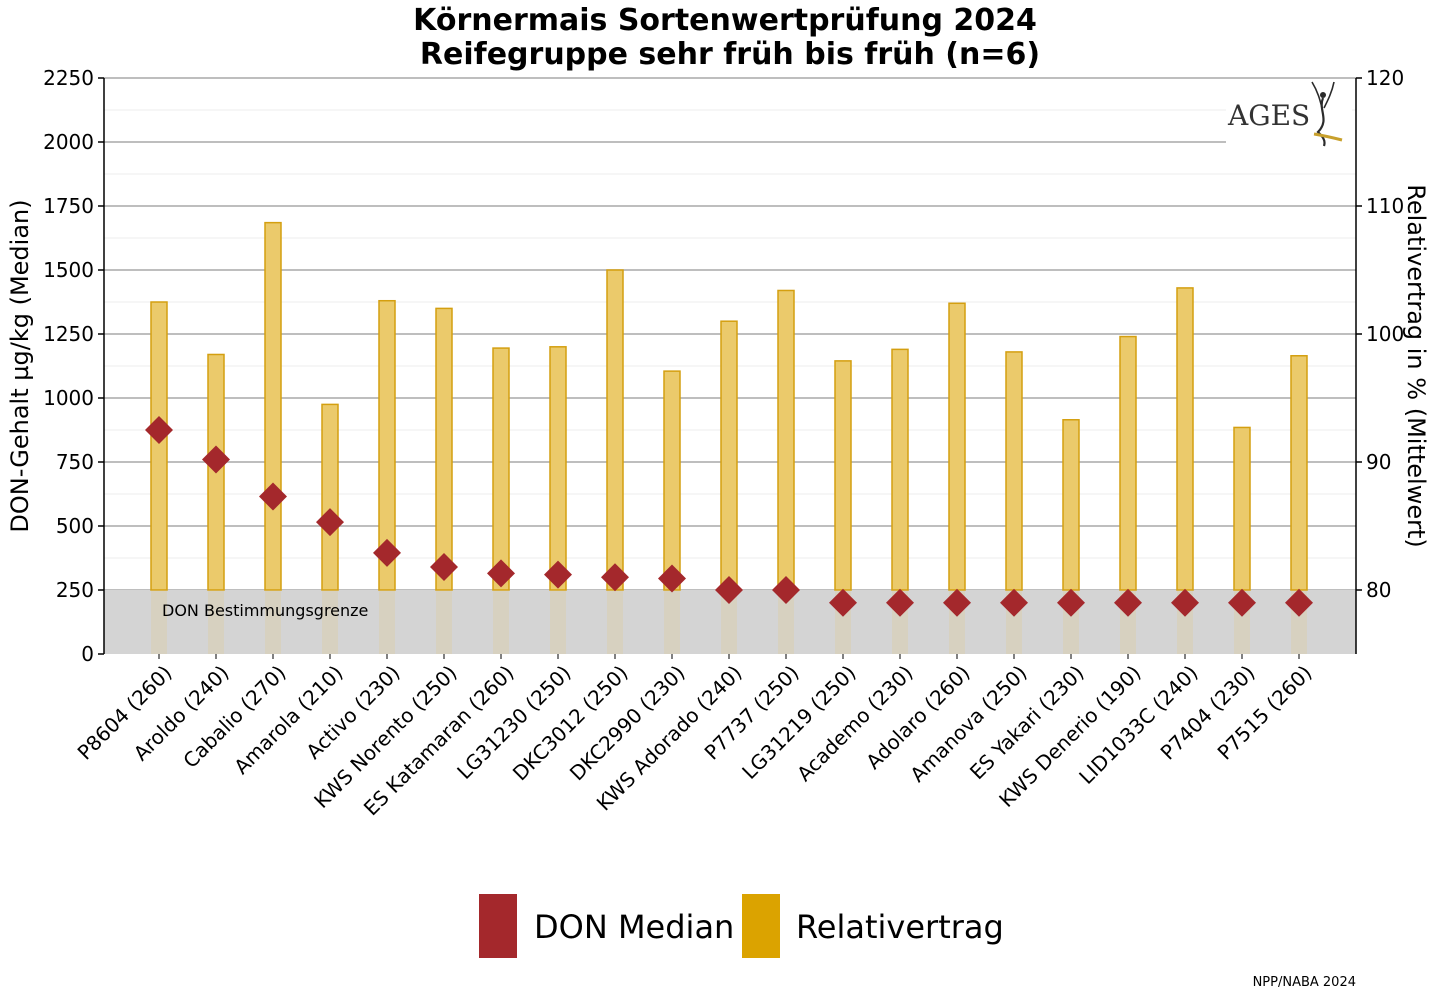 This screenshot has height=997, width=1440. What do you see at coordinates (68, 78) in the screenshot?
I see `y-tick-label-left: 2250` at bounding box center [68, 78].